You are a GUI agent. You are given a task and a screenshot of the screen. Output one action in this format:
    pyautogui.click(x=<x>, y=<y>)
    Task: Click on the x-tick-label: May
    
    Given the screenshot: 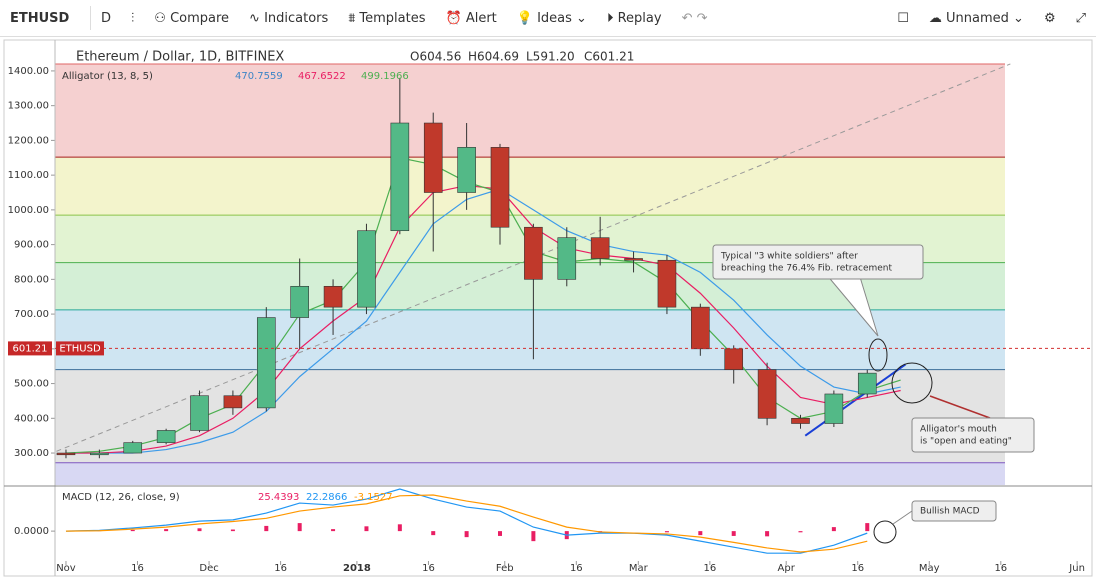 What is the action you would take?
    pyautogui.click(x=929, y=568)
    